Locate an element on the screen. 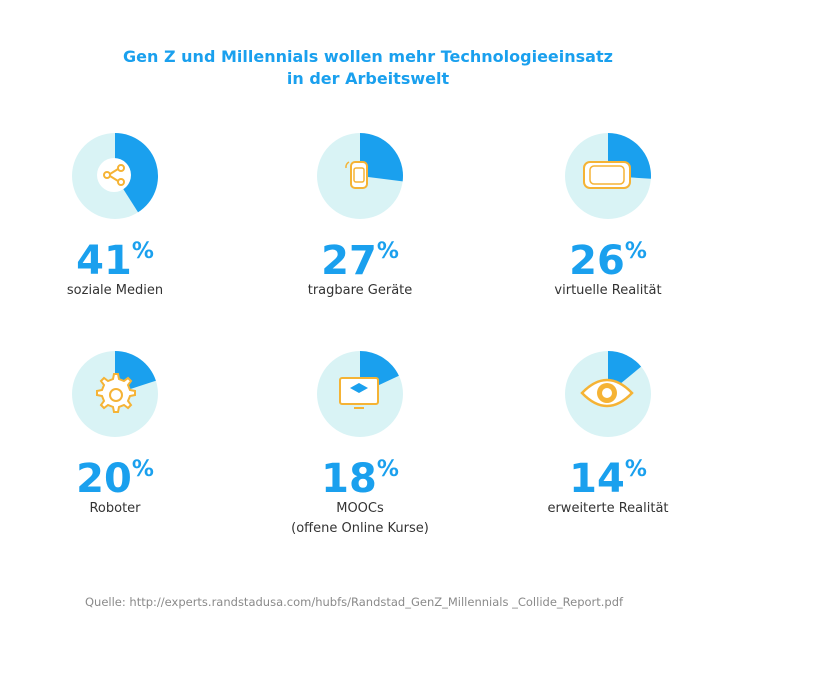  stat-card: 18% MOOCs (offene Online Kurse) is located at coordinates (360, 444).